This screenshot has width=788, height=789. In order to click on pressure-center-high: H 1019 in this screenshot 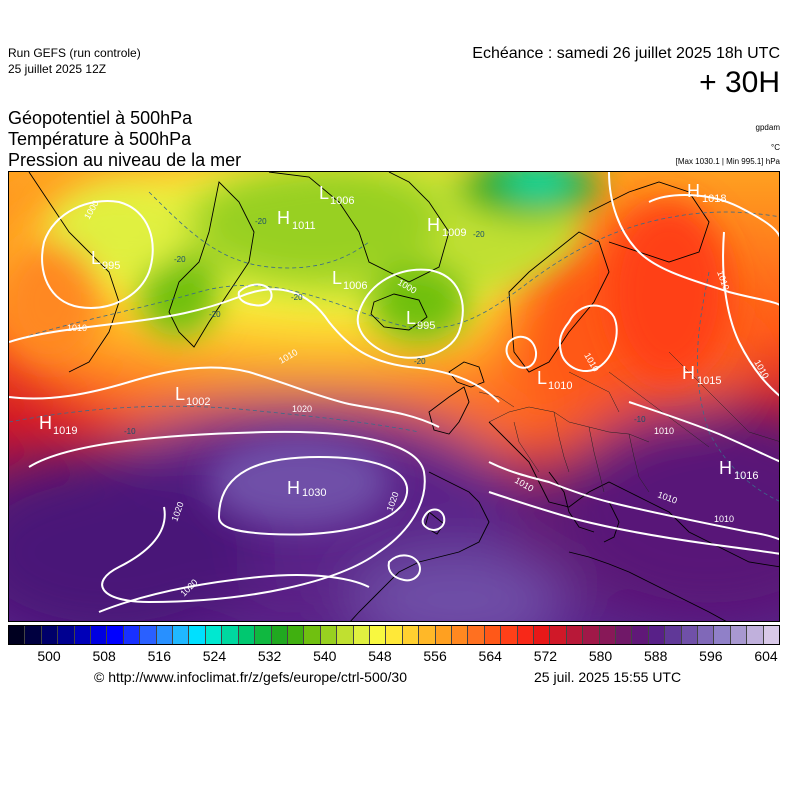, I will do `click(58, 425)`.